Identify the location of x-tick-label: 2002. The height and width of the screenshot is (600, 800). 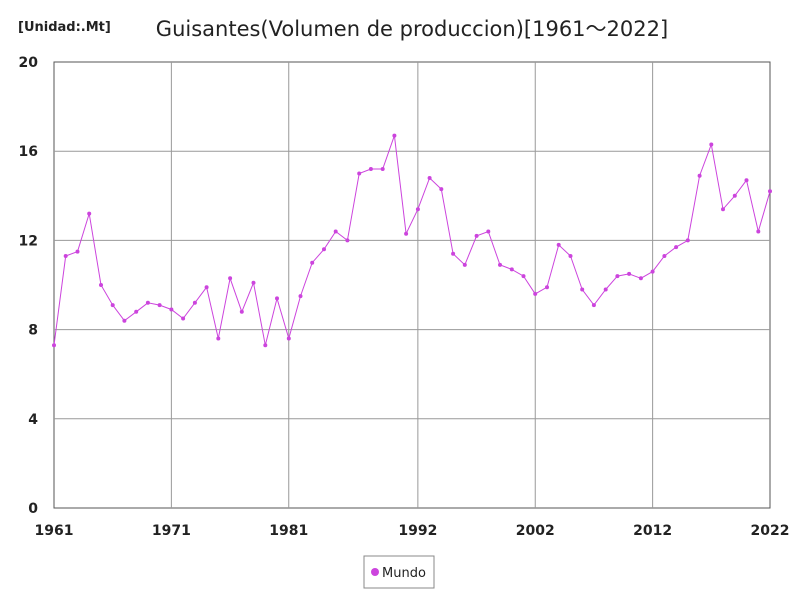
(535, 531).